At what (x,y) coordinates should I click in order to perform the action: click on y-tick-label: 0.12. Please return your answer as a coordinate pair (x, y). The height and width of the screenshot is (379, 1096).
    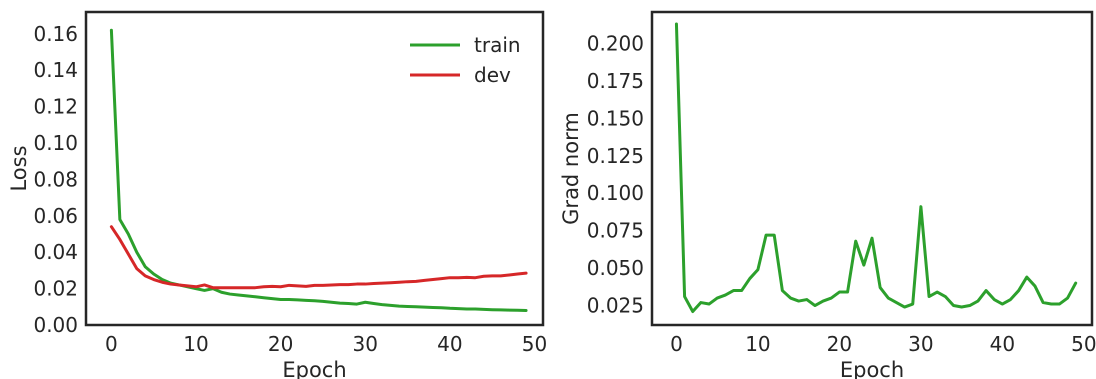
    Looking at the image, I should click on (55, 107).